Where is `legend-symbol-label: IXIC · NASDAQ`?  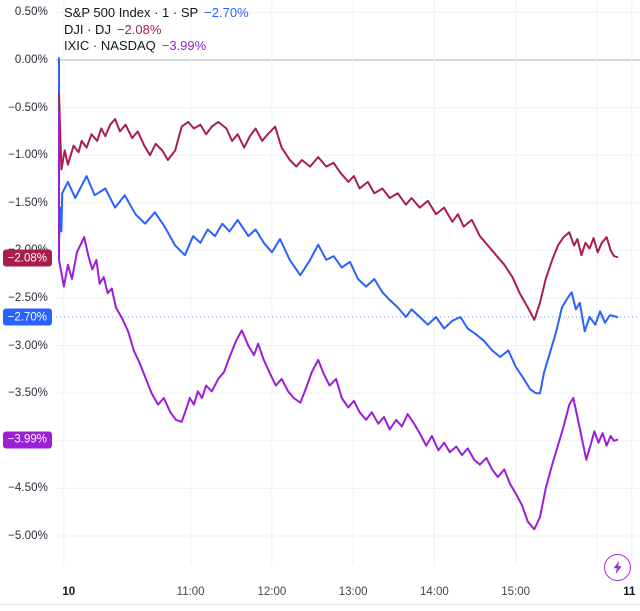 legend-symbol-label: IXIC · NASDAQ is located at coordinates (110, 45).